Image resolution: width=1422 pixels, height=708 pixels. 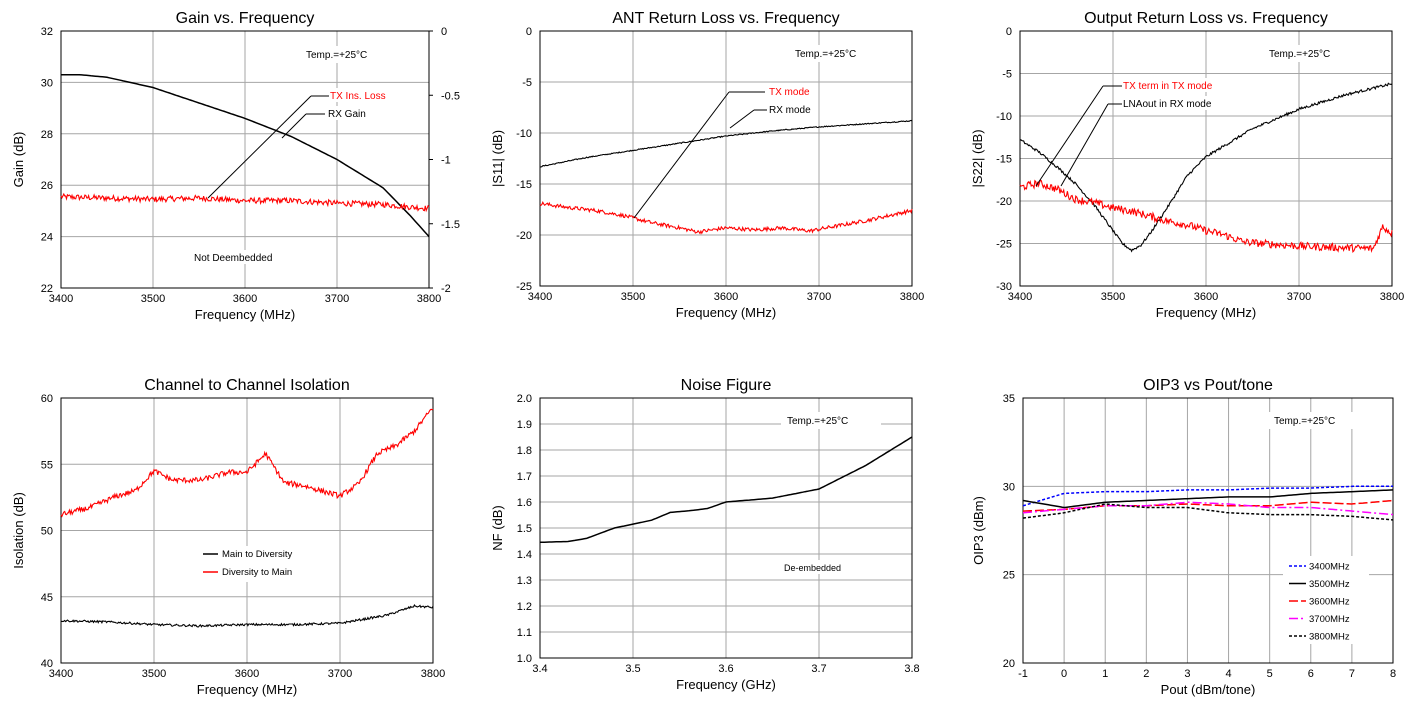 I want to click on x-tick-label: 8, so click(x=1393, y=674).